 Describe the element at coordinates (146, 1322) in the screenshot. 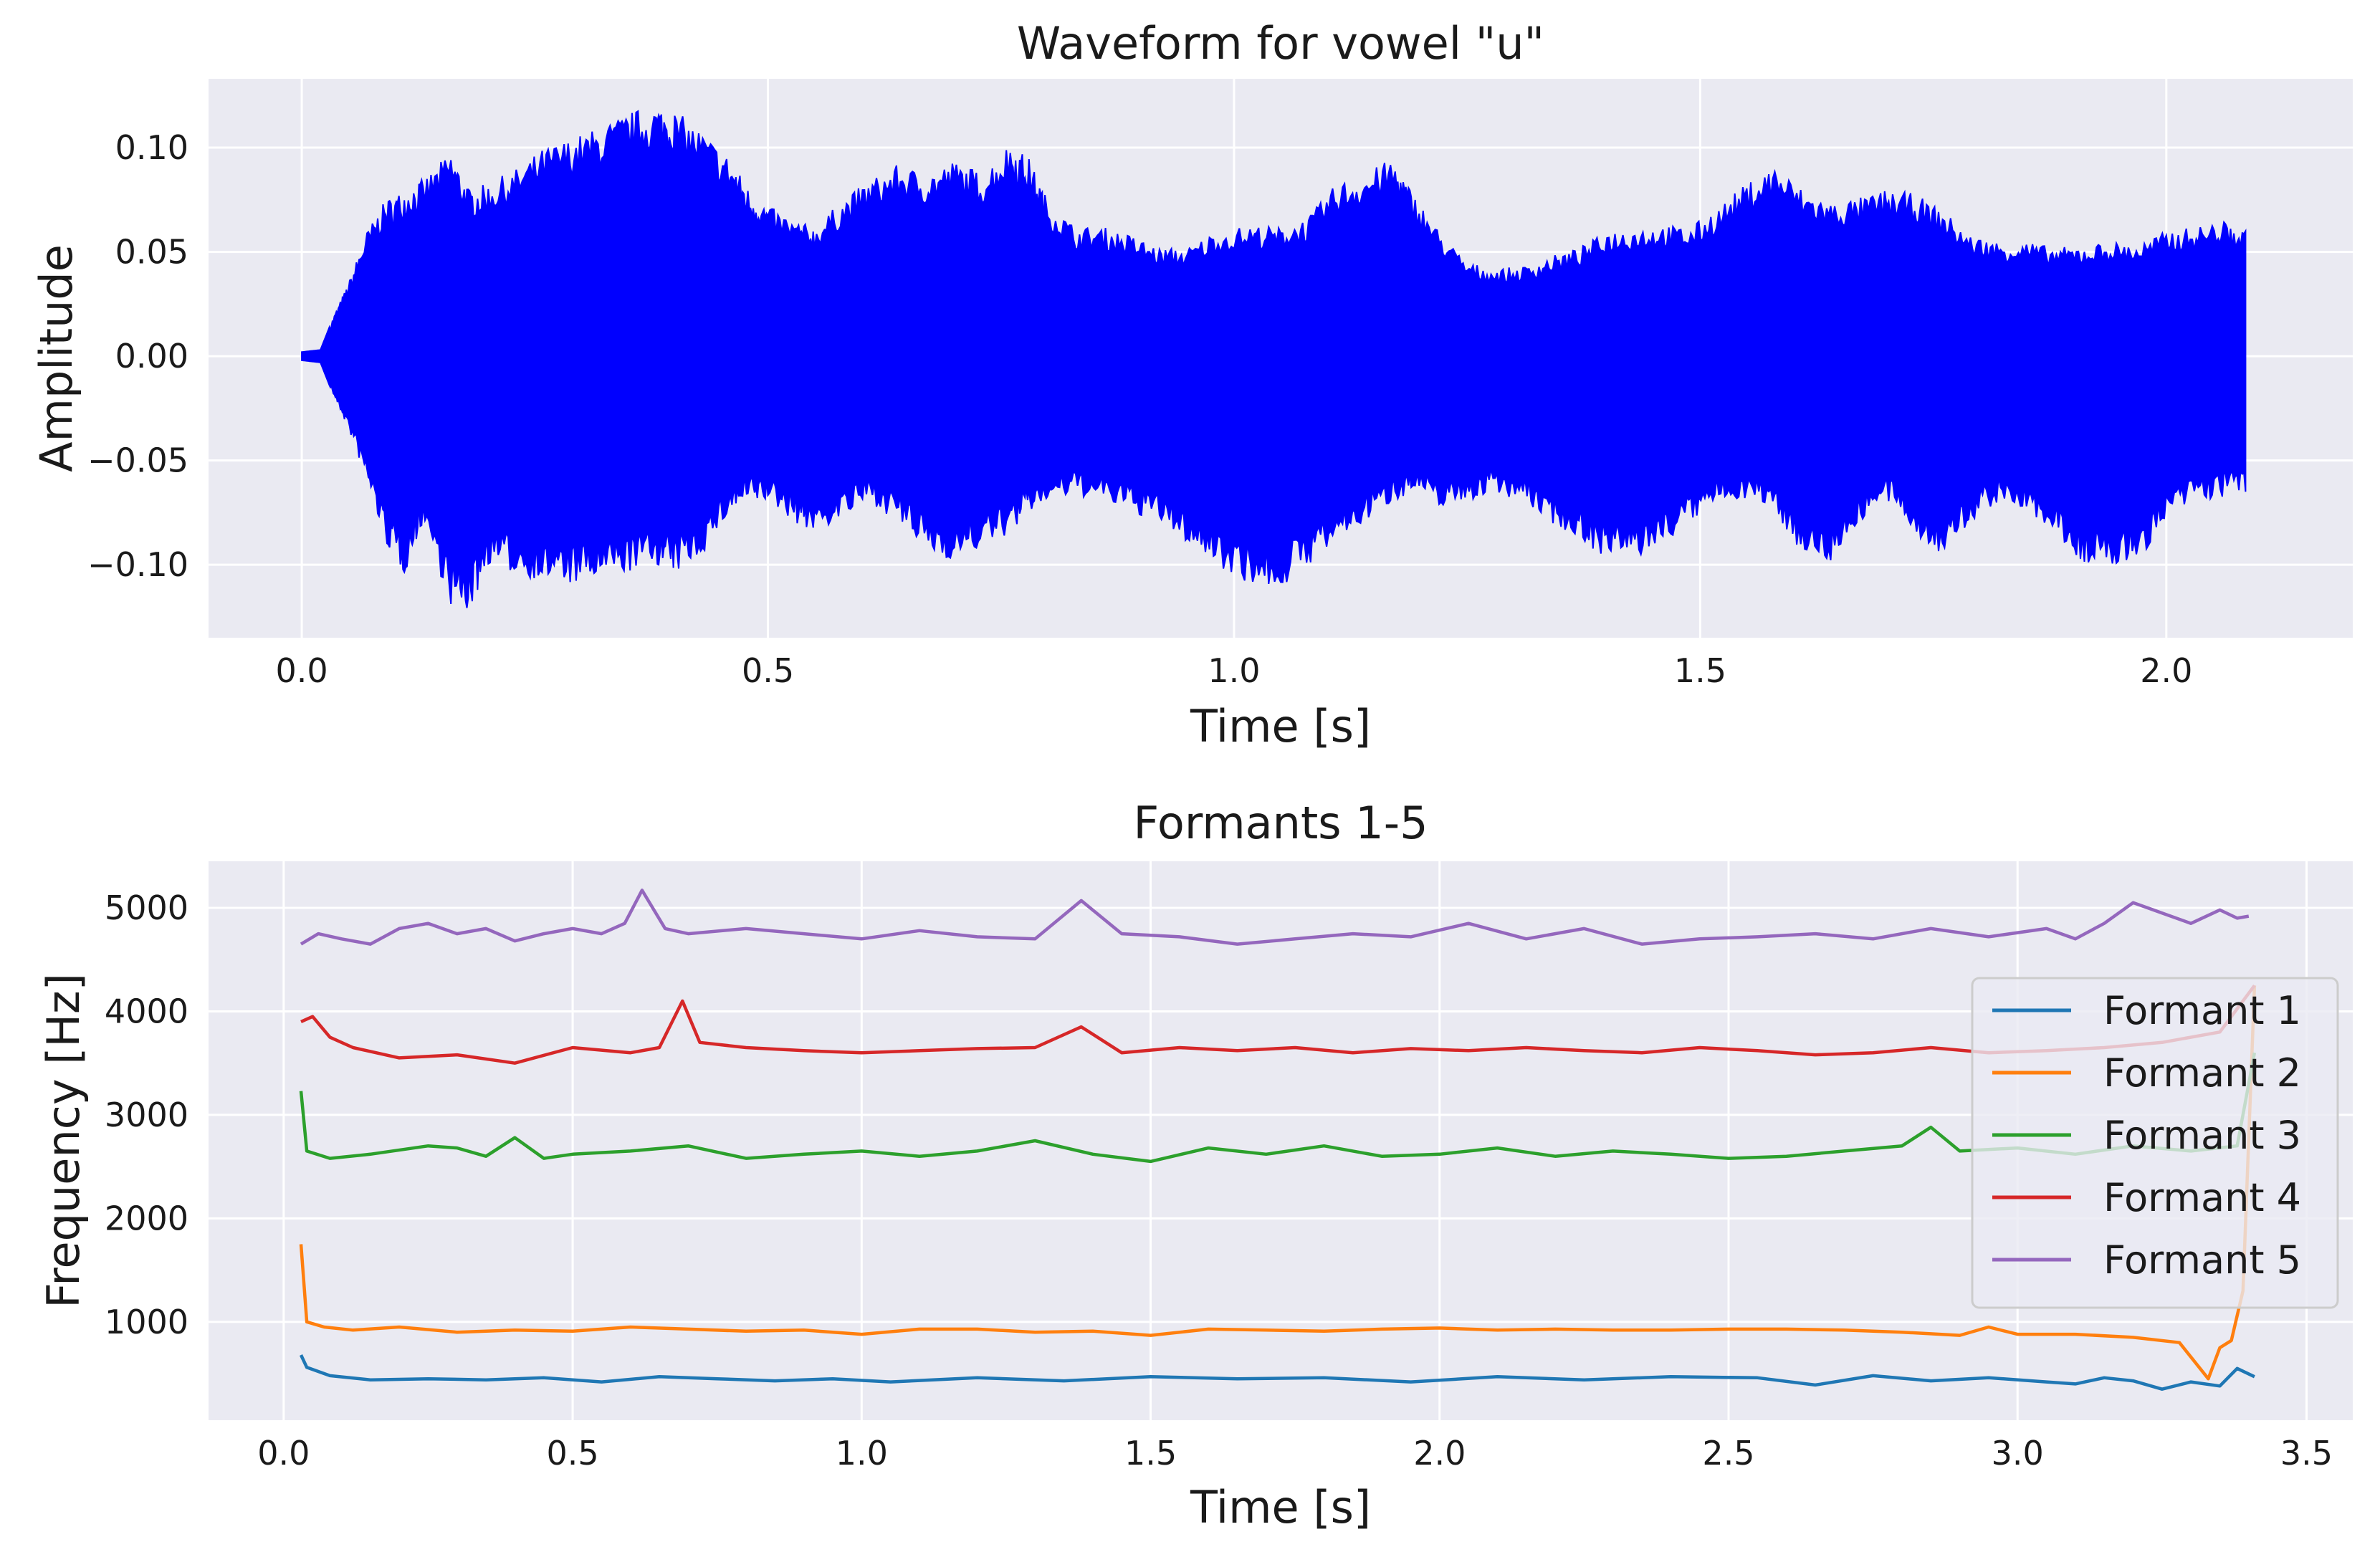

I see `y-tick-label: 1000` at that location.